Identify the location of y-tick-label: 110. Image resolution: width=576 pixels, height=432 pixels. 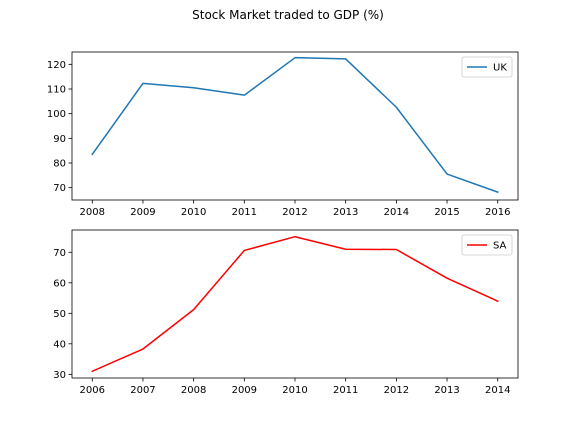
(56, 90).